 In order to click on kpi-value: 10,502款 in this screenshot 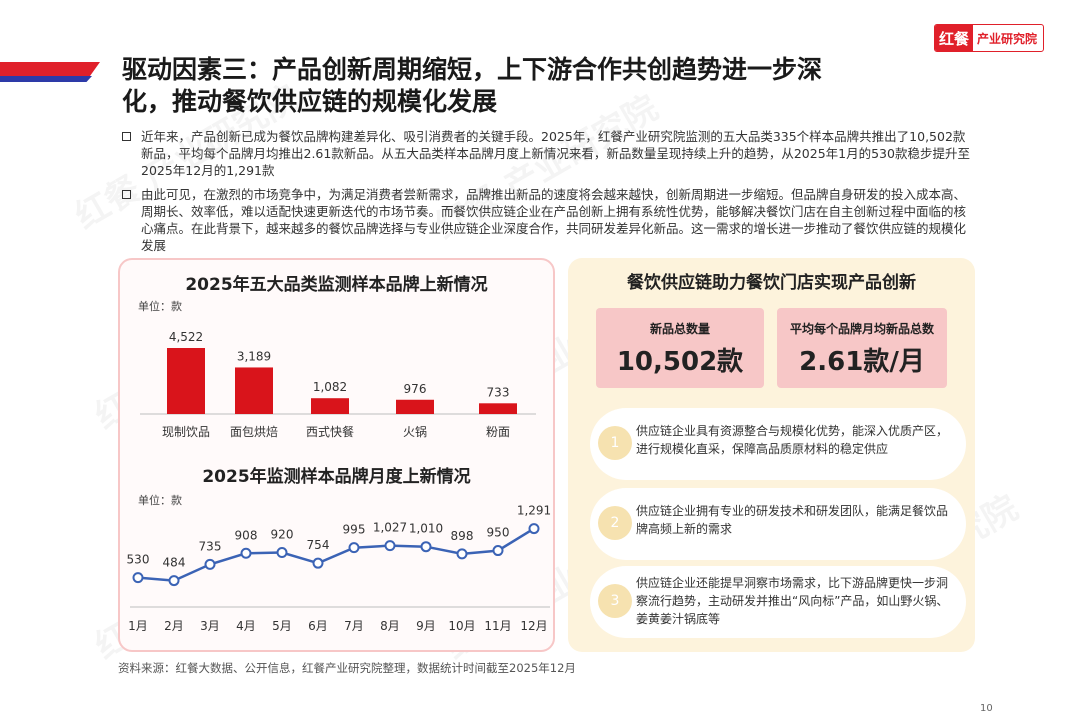, I will do `click(680, 362)`.